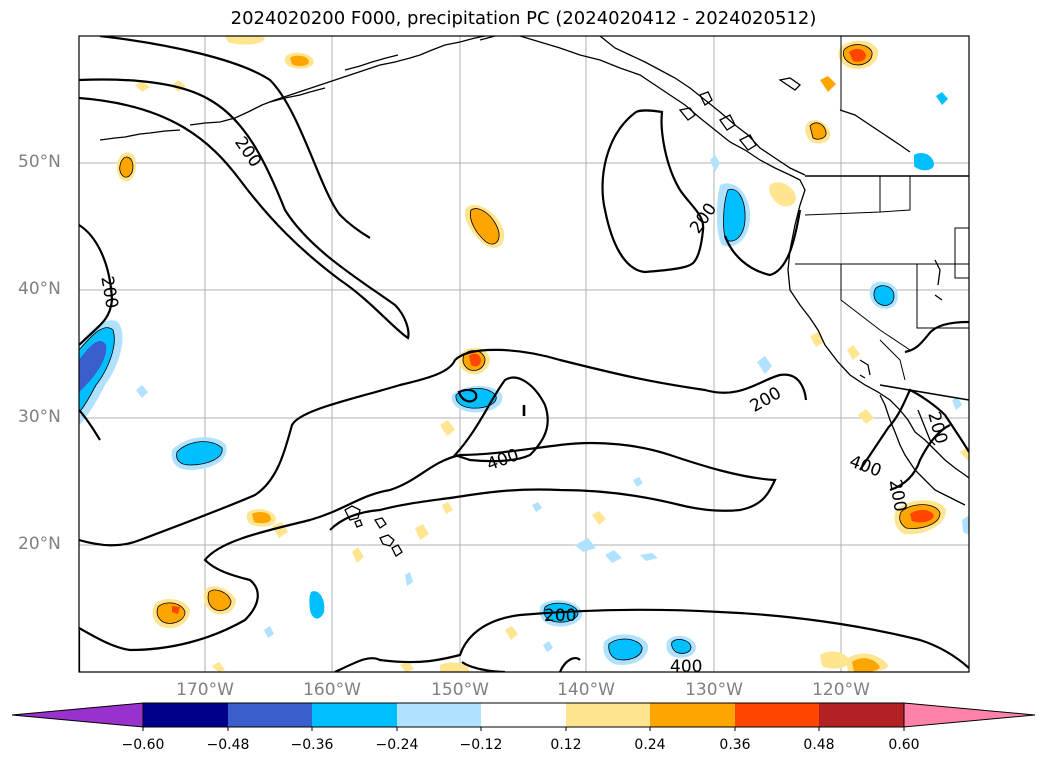  Describe the element at coordinates (460, 690) in the screenshot. I see `lon-label-150w: 150°W` at that location.